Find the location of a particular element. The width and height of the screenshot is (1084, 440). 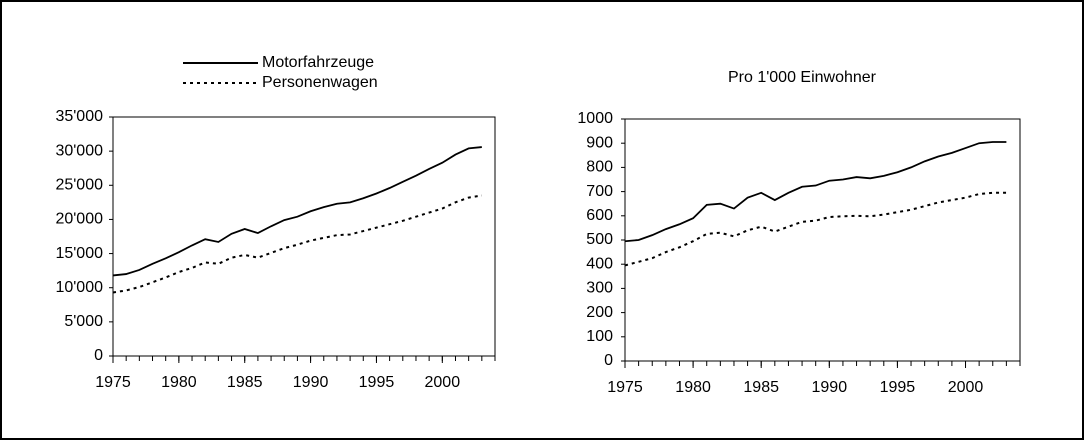

y-tick-label: 1000 is located at coordinates (595, 118).